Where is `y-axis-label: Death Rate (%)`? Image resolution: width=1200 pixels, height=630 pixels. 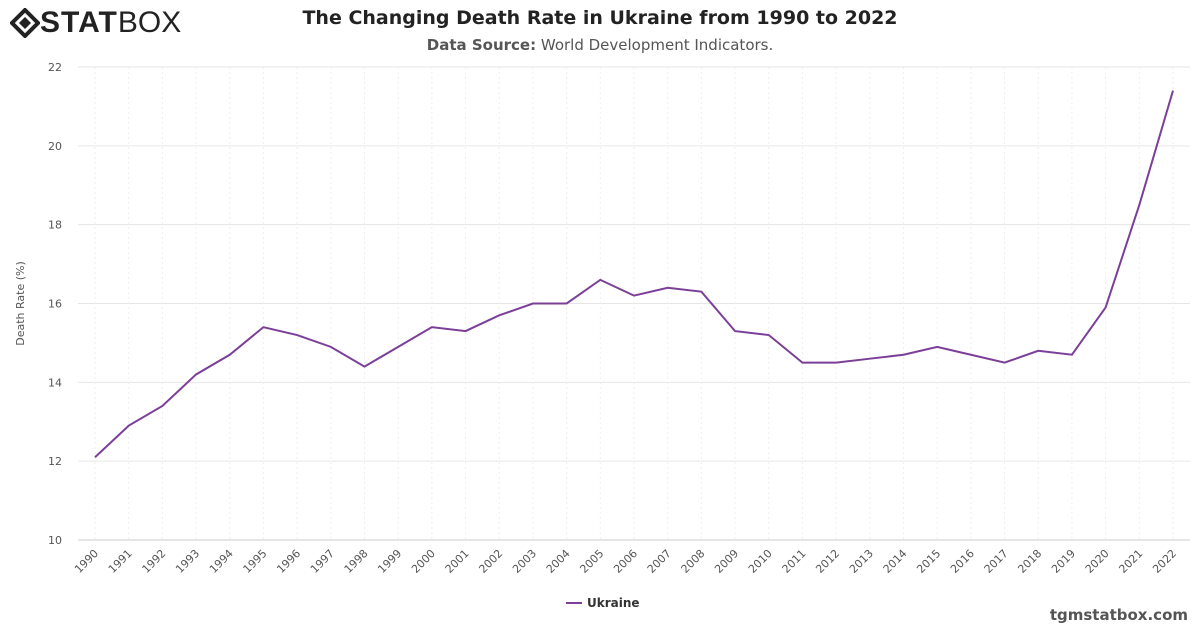
y-axis-label: Death Rate (%) is located at coordinates (20, 303).